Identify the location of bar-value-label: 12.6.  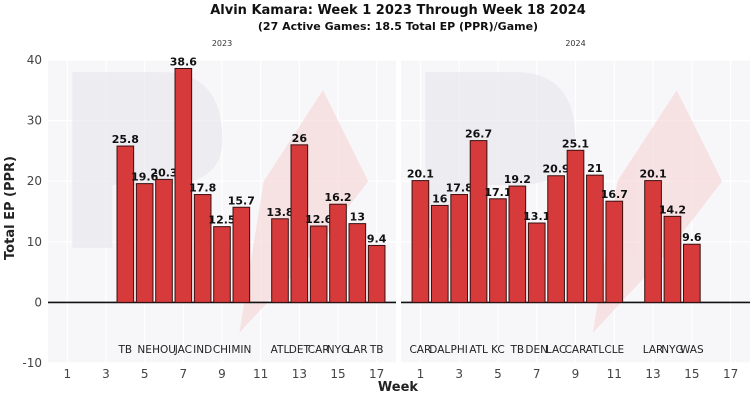
(318, 219).